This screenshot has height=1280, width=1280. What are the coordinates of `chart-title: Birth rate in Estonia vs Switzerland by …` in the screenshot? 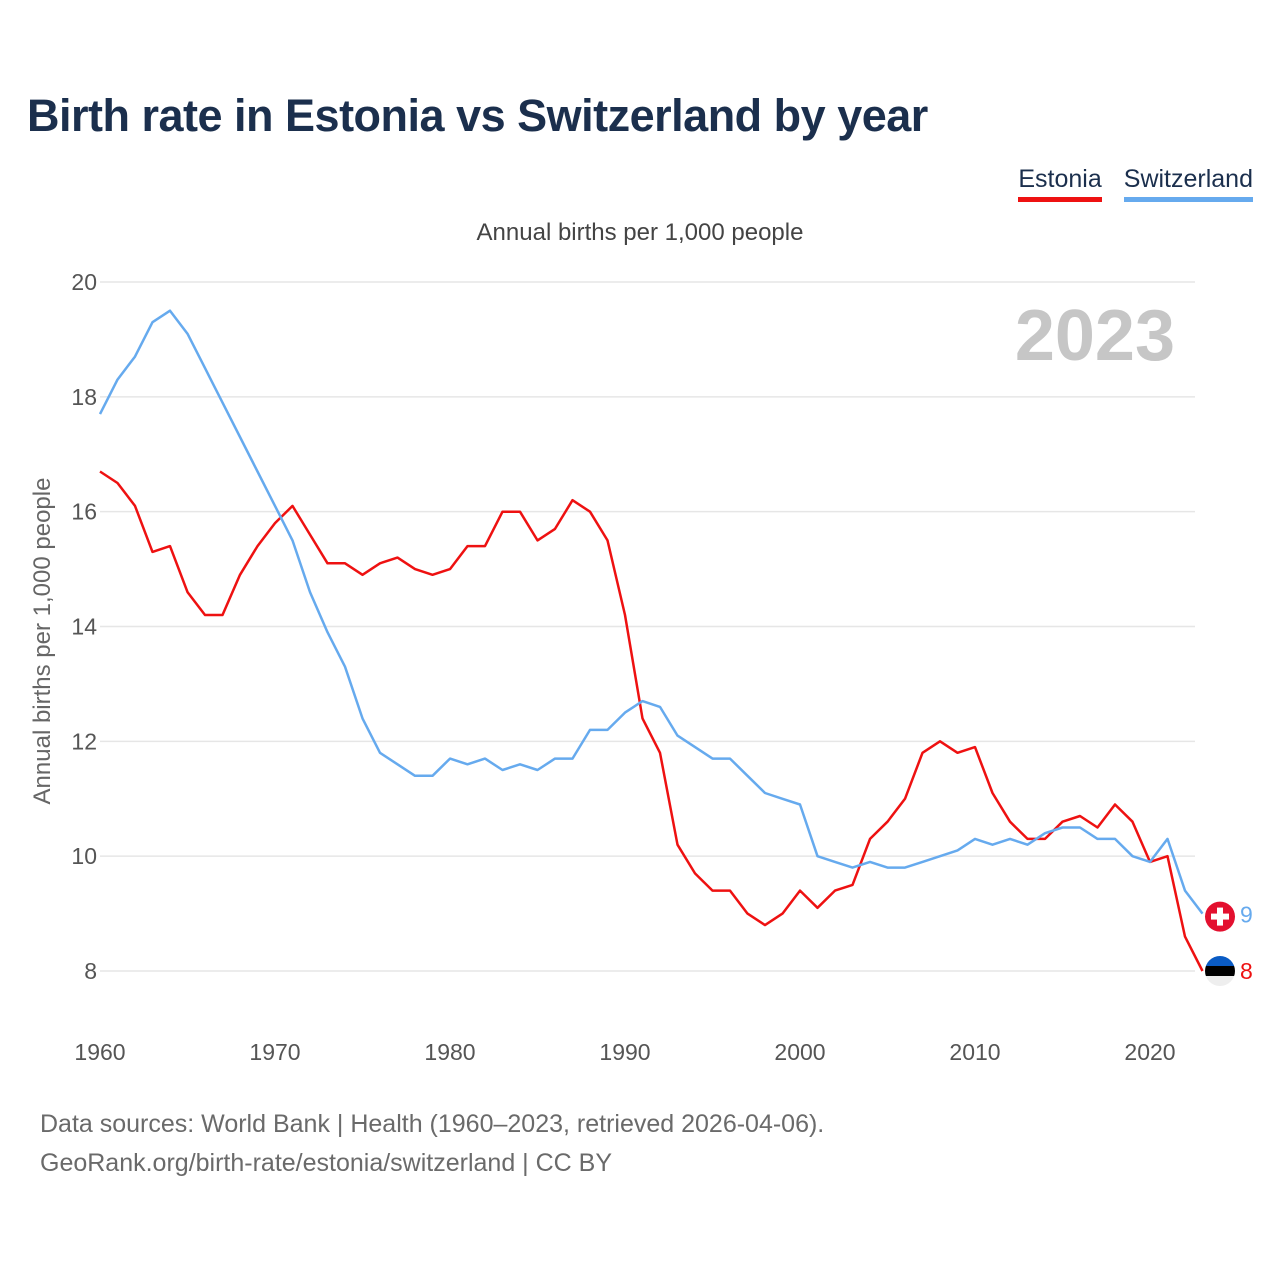 It's located at (477, 115).